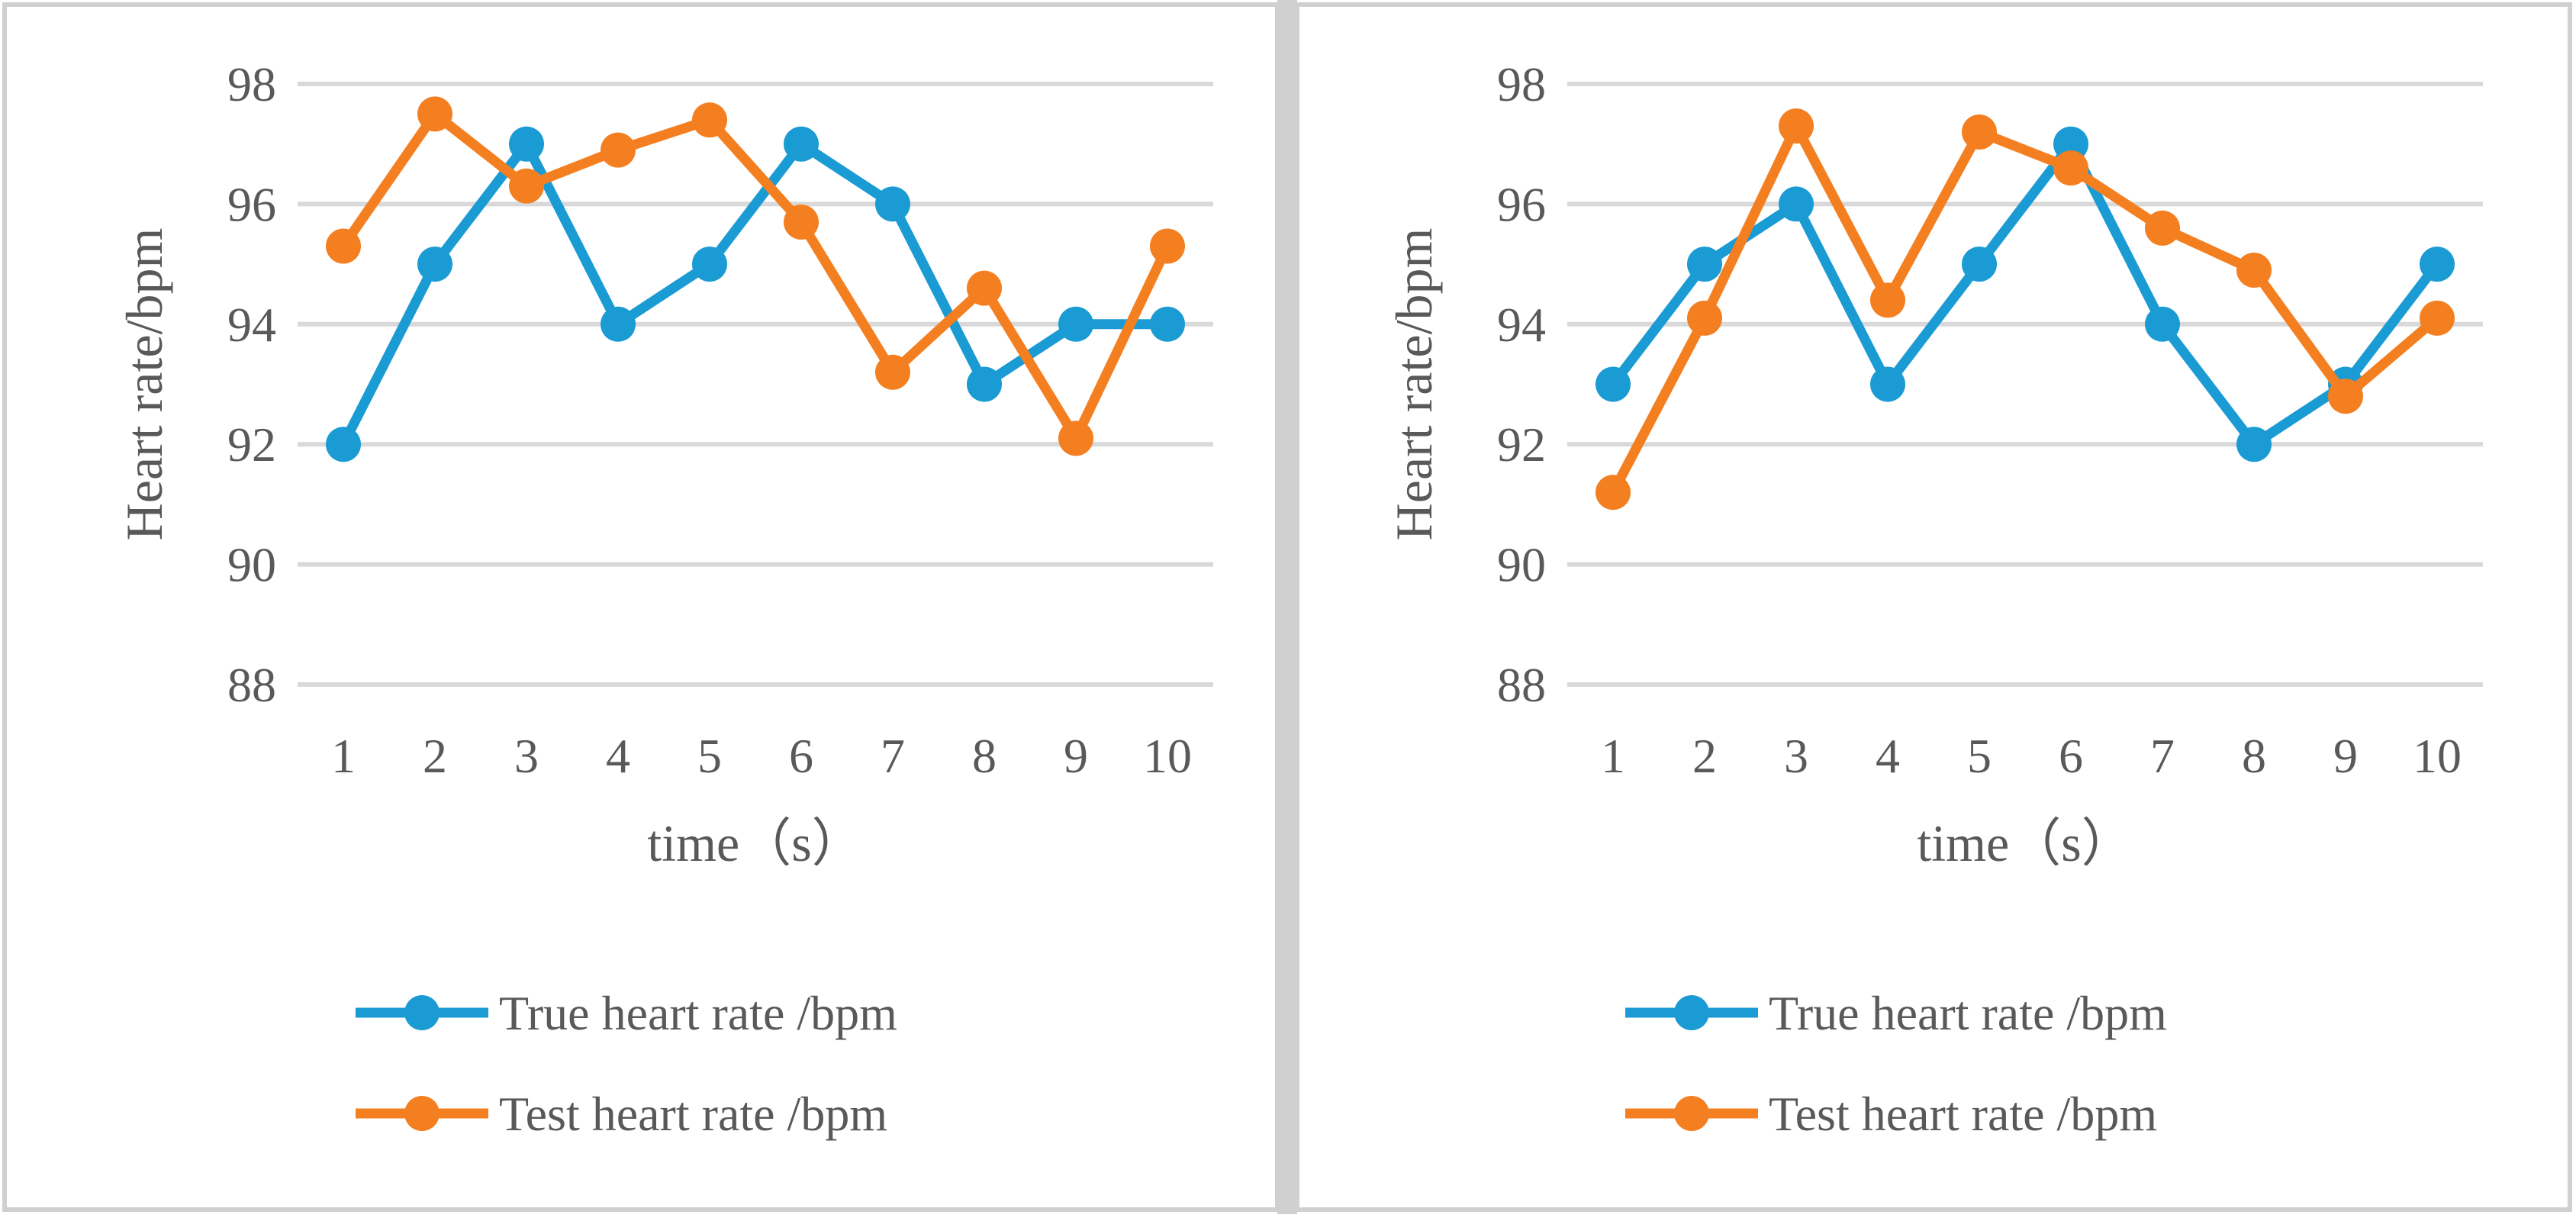  Describe the element at coordinates (2071, 756) in the screenshot. I see `panel-2-x-tick-6: 6` at that location.